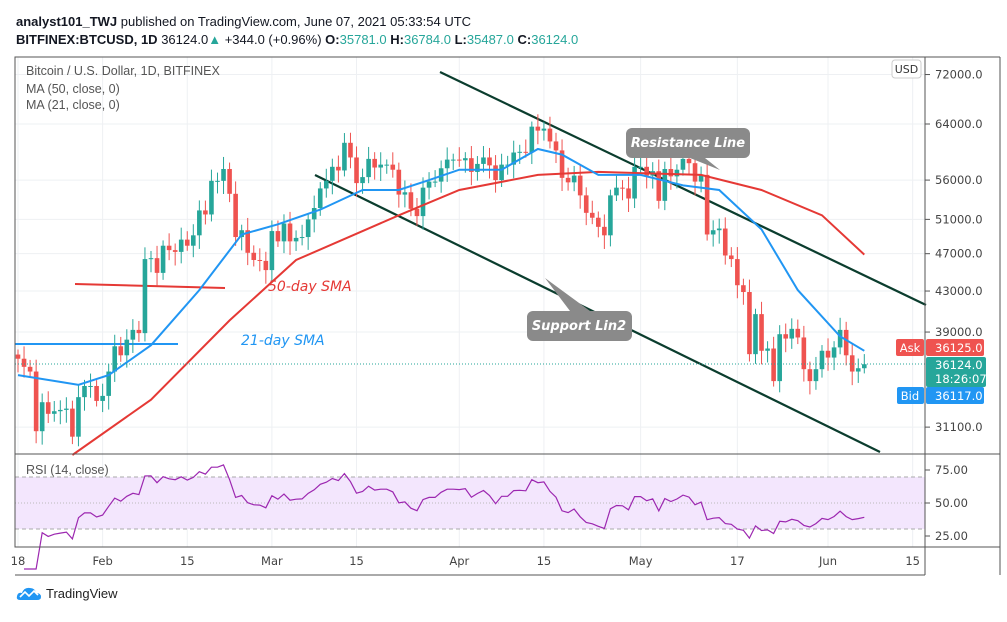 The image size is (1007, 622). Describe the element at coordinates (490, 39) in the screenshot. I see `low-value: 35487.0` at that location.